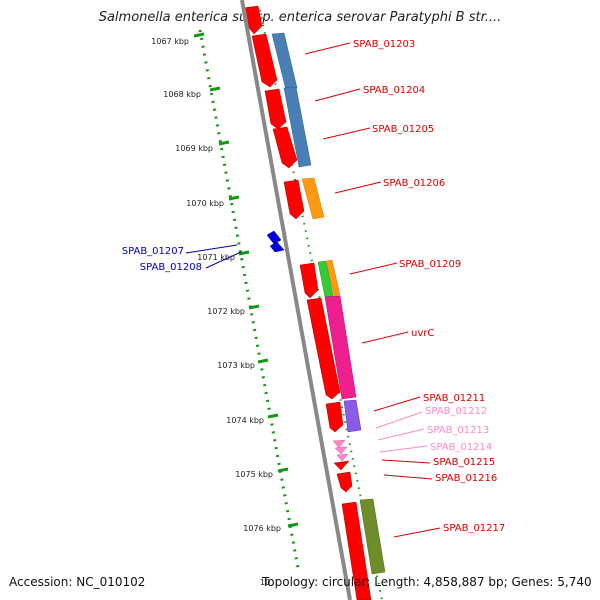 This screenshot has width=600, height=600. I want to click on domain-green, so click(325, 279).